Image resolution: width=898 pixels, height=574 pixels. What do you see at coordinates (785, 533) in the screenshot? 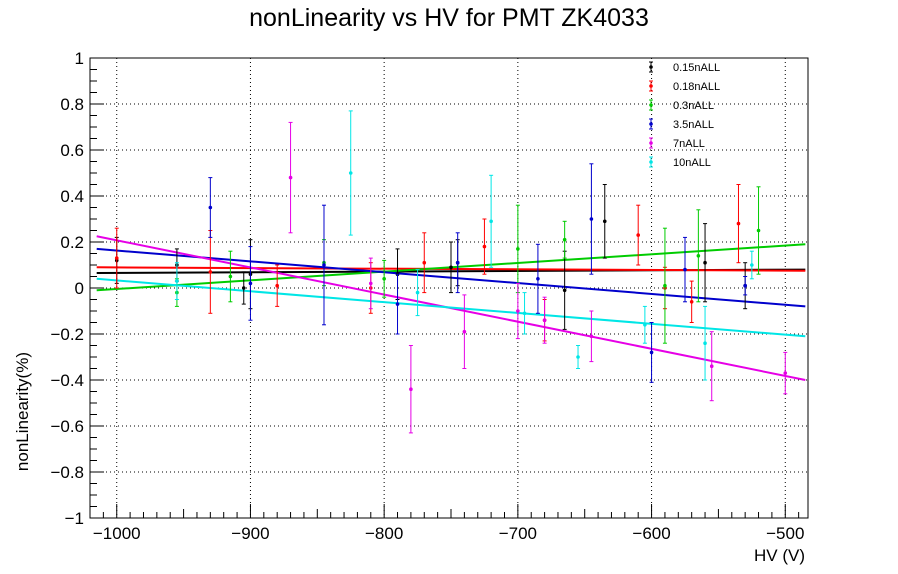
I see `x-tick-label: −500` at bounding box center [785, 533].